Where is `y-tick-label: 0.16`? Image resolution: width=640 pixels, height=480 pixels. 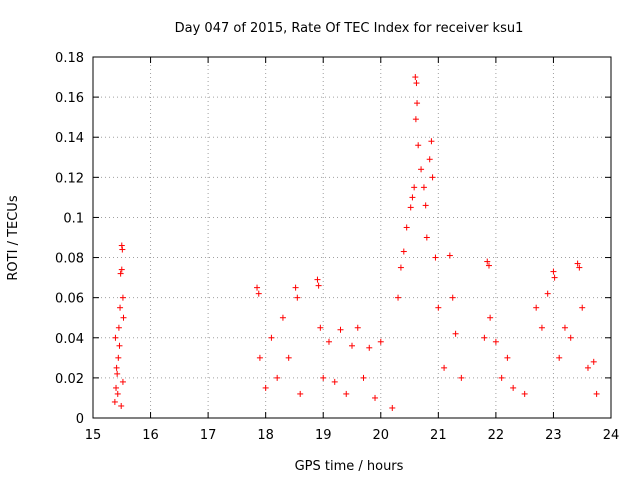 y-tick-label: 0.16 is located at coordinates (69, 98).